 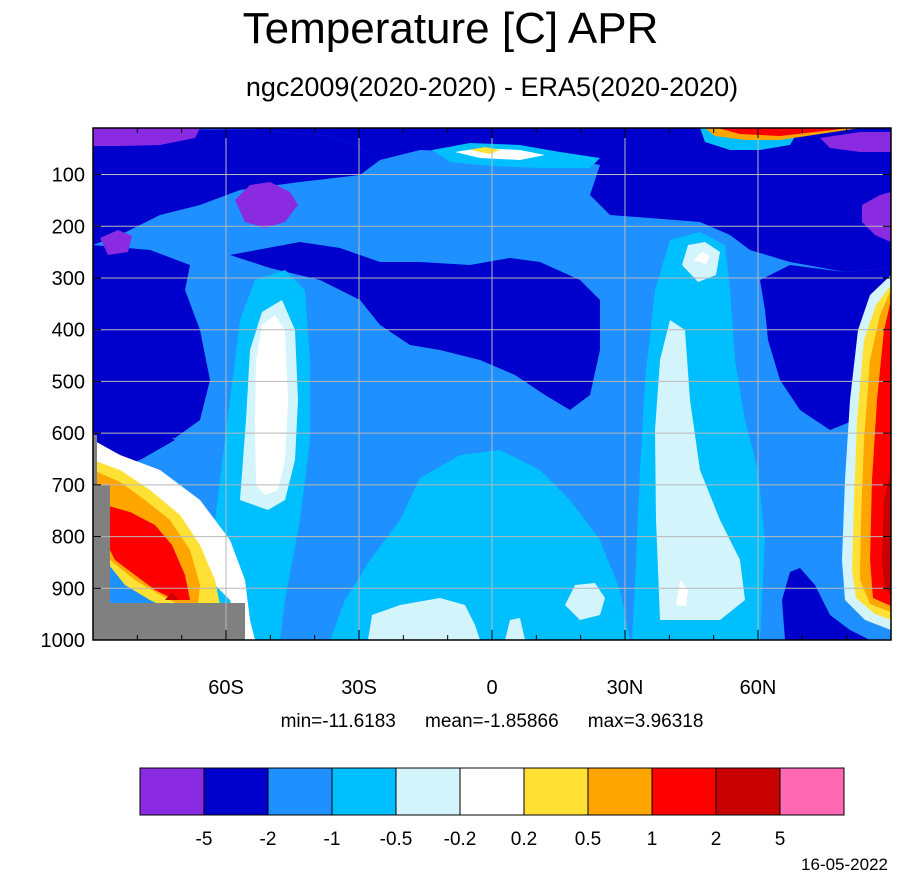 I want to click on colorbar-label: -5, so click(x=204, y=839).